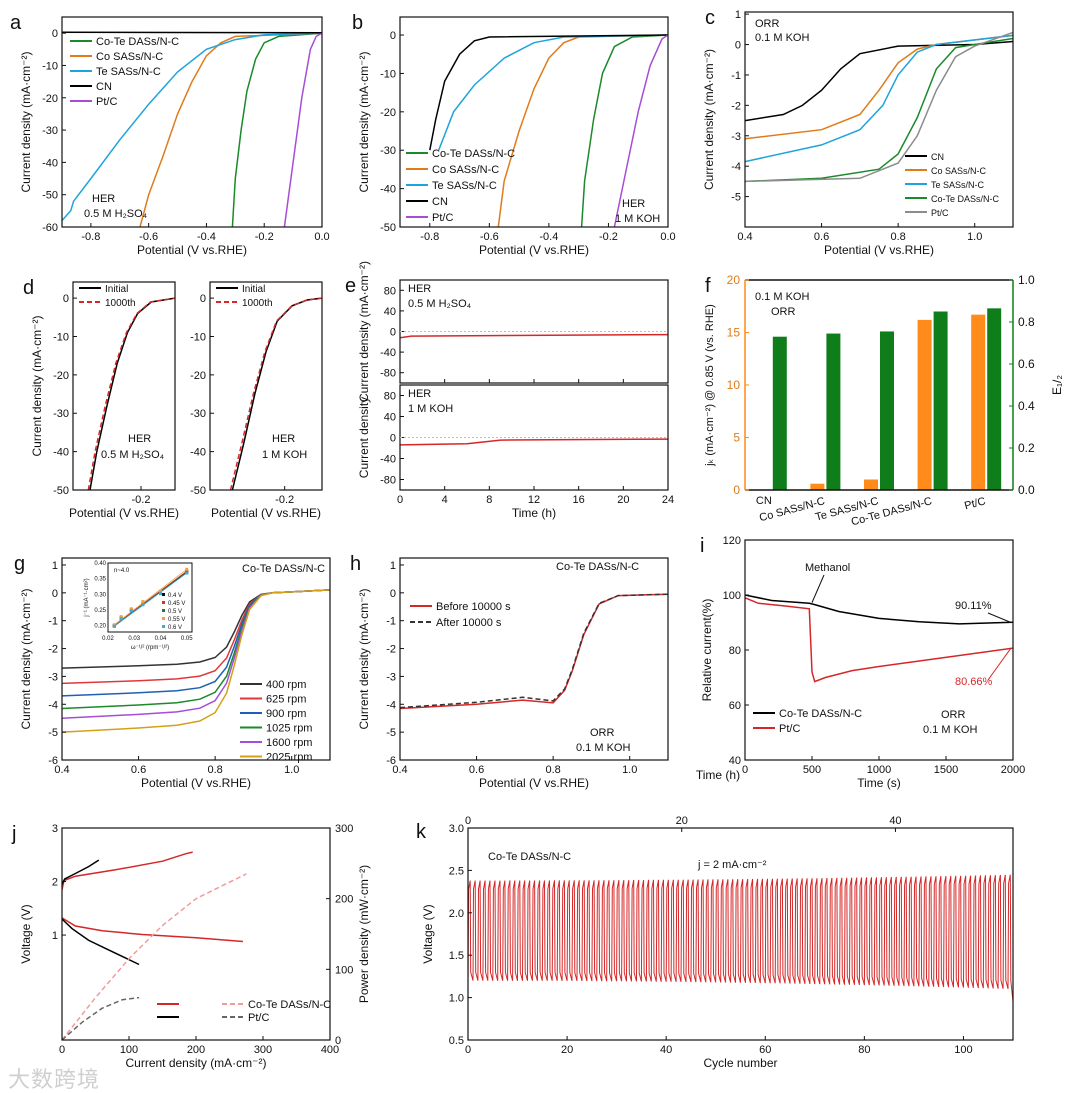 The image size is (1080, 1093). What do you see at coordinates (764, 501) in the screenshot?
I see `category-label: CN` at bounding box center [764, 501].